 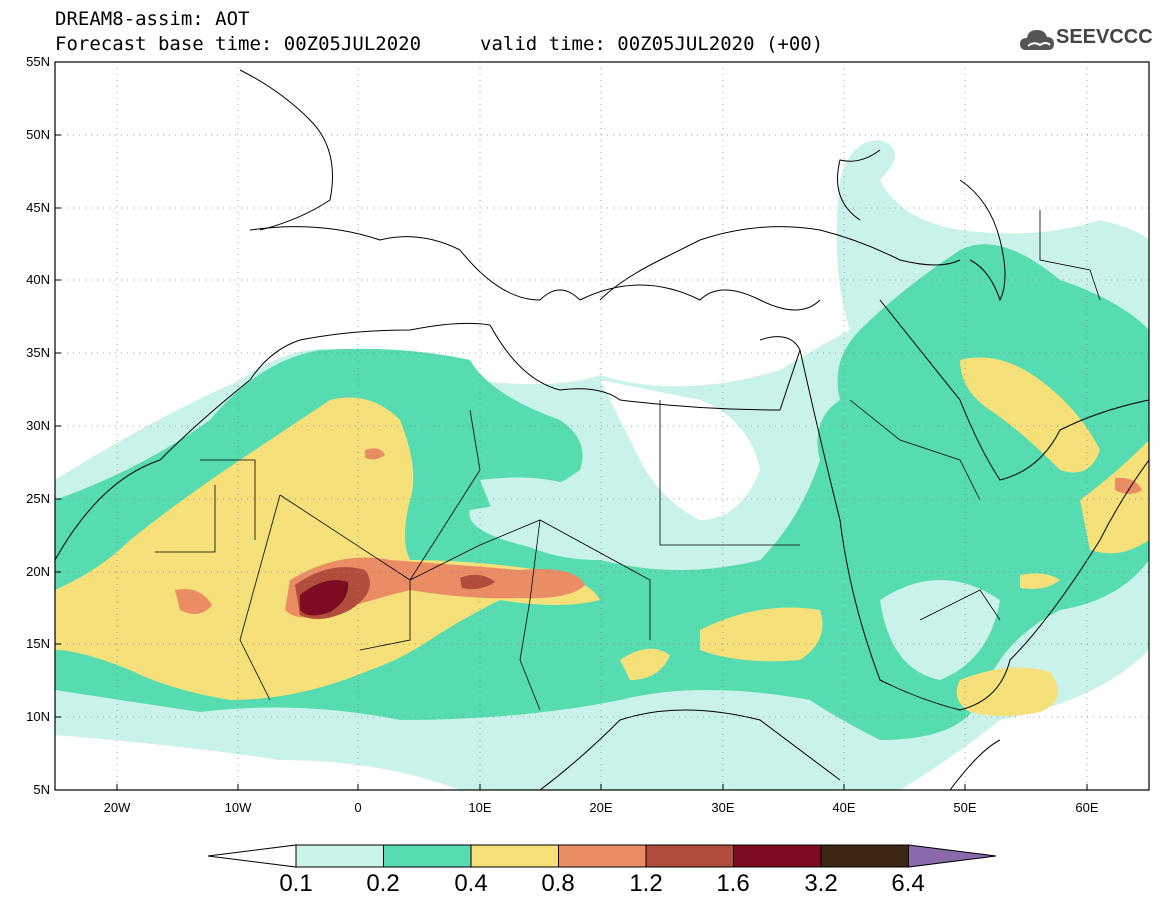 What do you see at coordinates (601, 807) in the screenshot?
I see `lon-label-20e: 20E` at bounding box center [601, 807].